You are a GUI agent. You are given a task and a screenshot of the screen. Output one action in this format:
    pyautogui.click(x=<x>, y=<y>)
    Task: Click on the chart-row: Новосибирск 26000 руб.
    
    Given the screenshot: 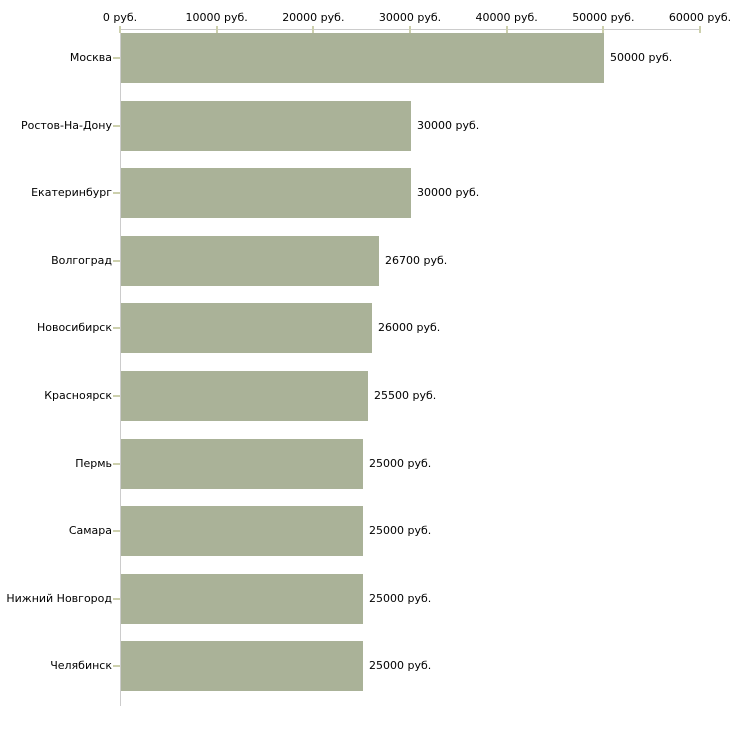 What is the action you would take?
    pyautogui.click(x=365, y=328)
    